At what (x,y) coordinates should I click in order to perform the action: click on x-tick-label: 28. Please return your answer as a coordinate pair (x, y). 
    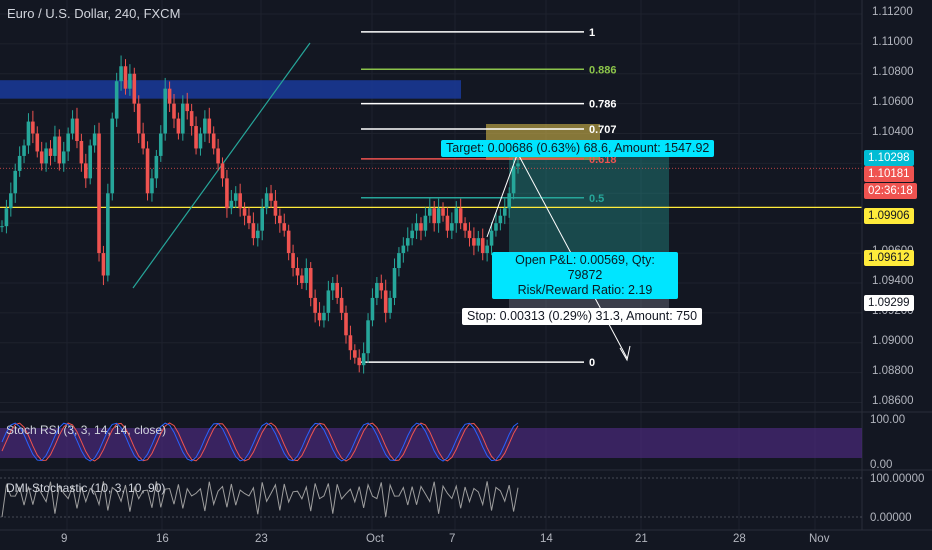
    Looking at the image, I should click on (739, 539).